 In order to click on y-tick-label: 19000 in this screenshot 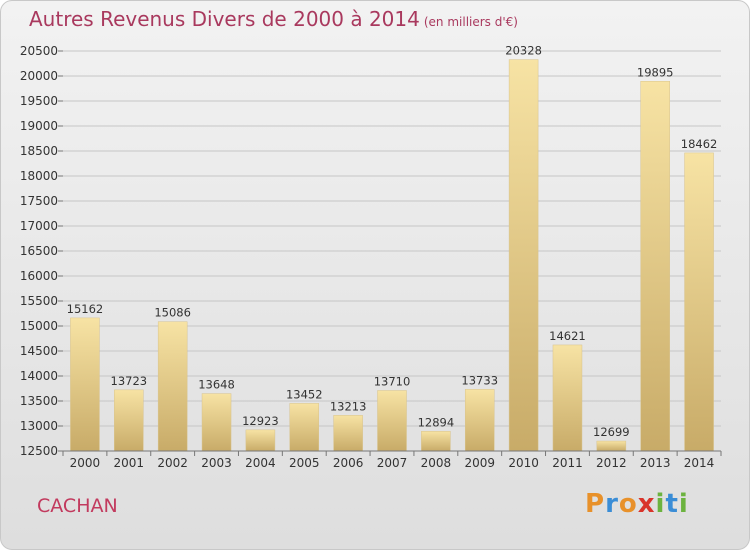, I will do `click(39, 126)`.